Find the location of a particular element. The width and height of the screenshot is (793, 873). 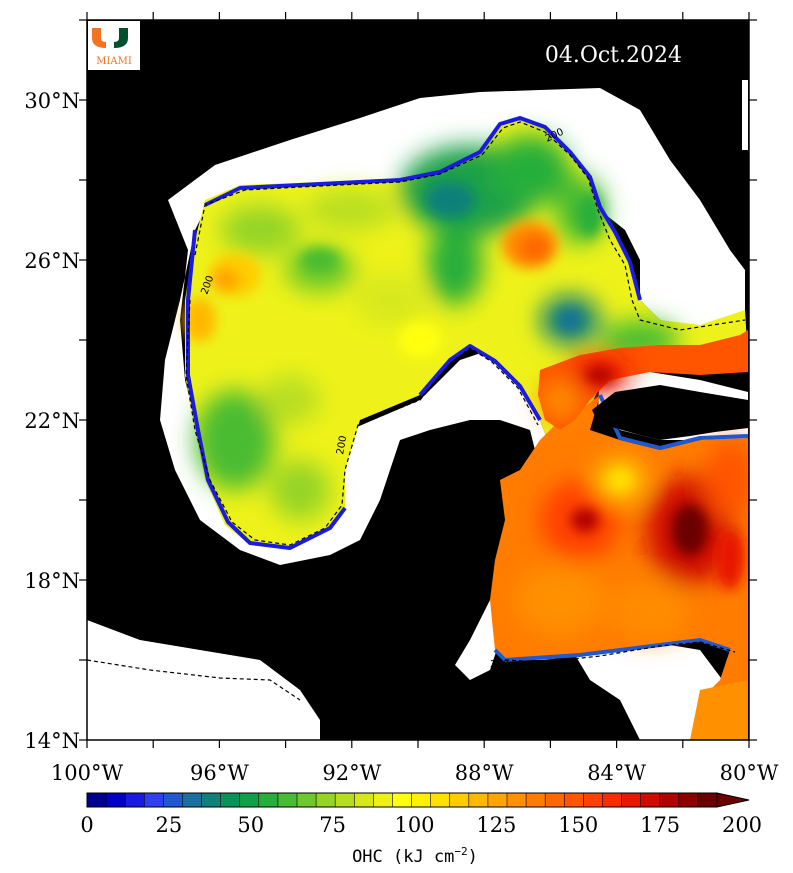

colorbar-tick-label: 125 is located at coordinates (496, 825).